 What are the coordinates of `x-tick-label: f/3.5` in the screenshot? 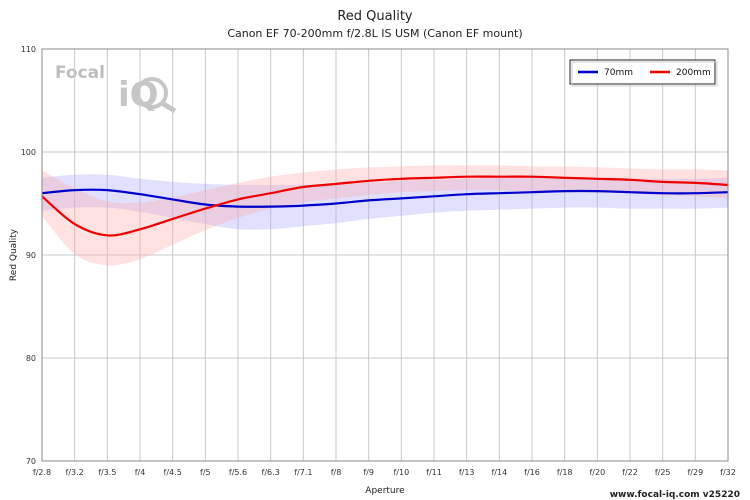 It's located at (107, 472).